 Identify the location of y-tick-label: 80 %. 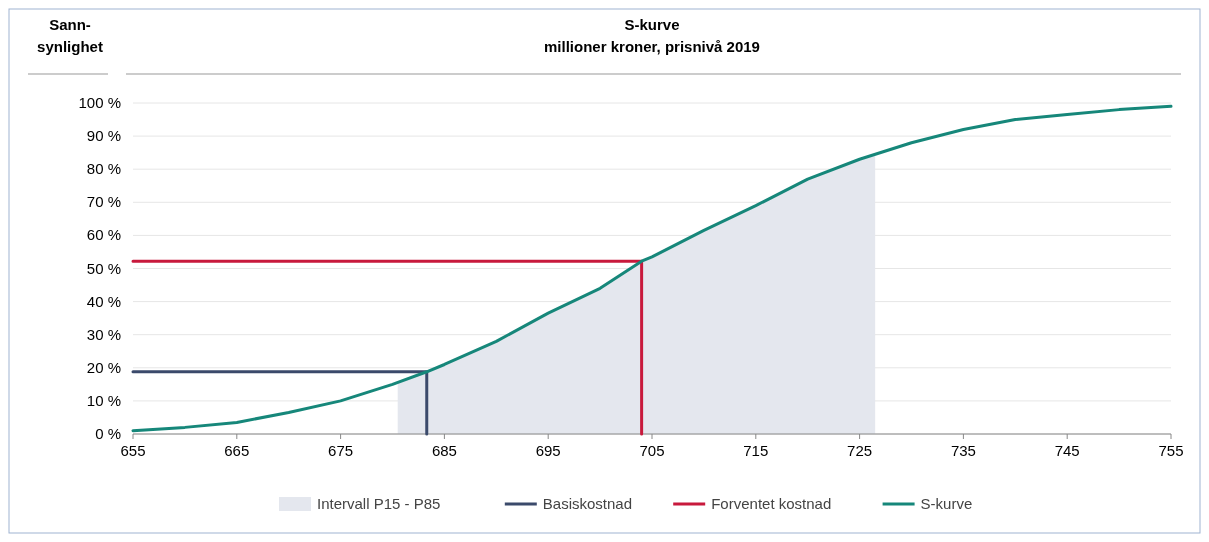
(103, 169).